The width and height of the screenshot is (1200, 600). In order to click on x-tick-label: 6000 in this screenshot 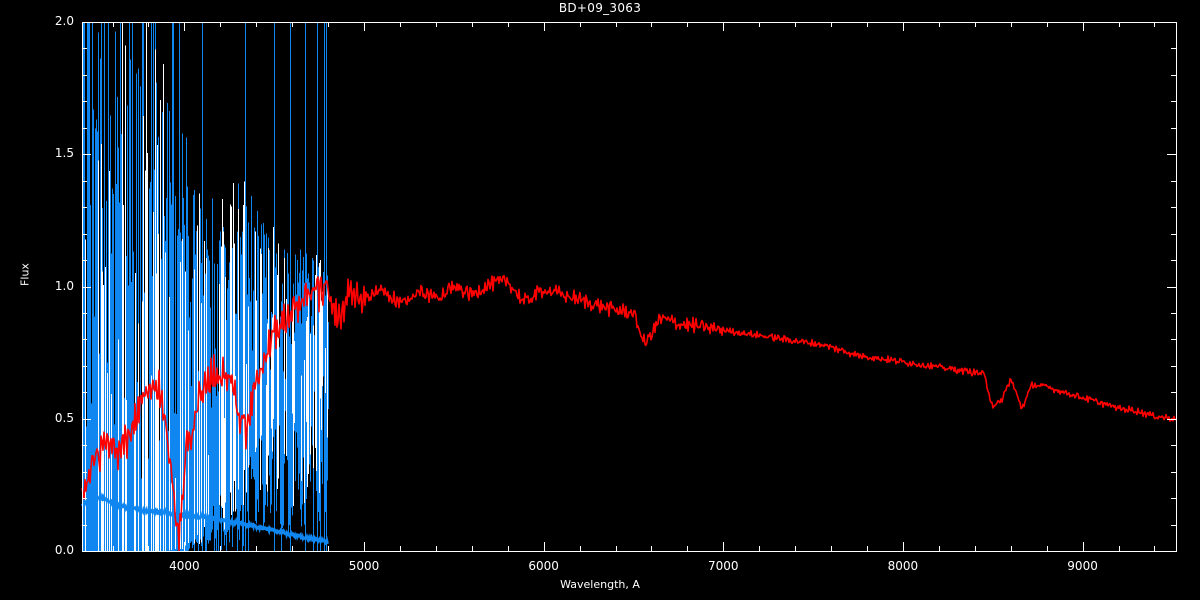, I will do `click(543, 566)`.